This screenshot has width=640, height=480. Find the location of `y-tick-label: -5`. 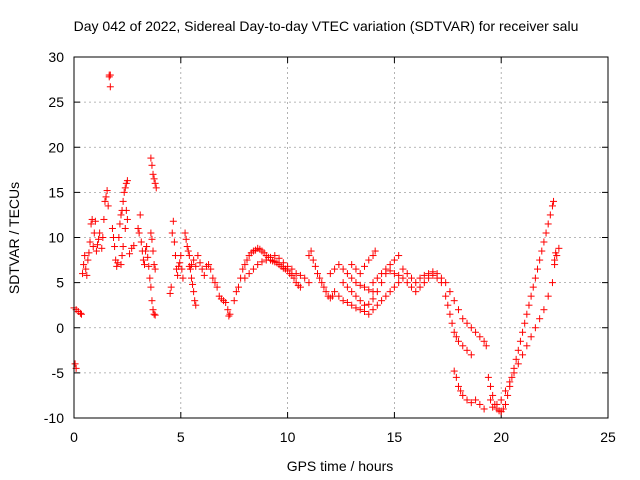

y-tick-label: -5 is located at coordinates (58, 373).